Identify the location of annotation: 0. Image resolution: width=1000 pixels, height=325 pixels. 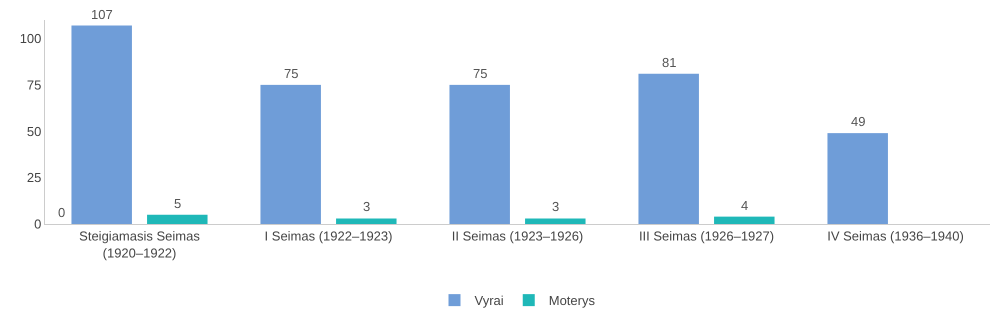
(62, 212).